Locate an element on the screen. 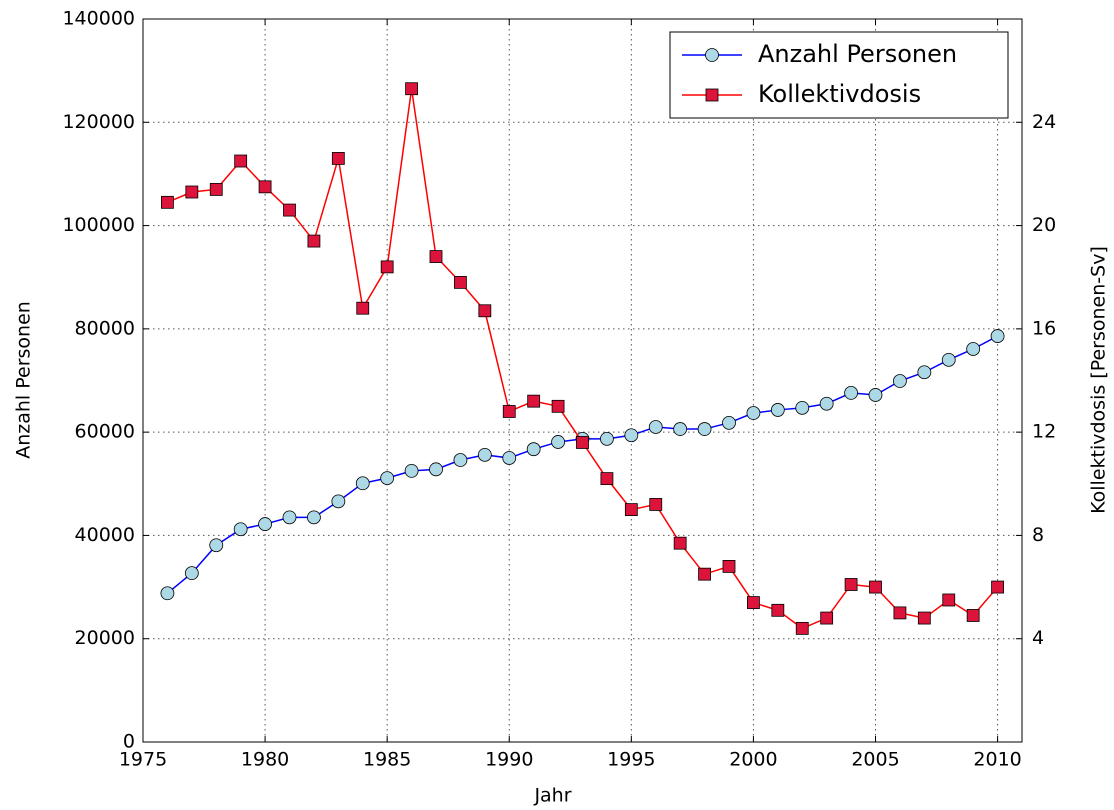 The width and height of the screenshot is (1114, 810). y-tick-label: 40000 is located at coordinates (105, 535).